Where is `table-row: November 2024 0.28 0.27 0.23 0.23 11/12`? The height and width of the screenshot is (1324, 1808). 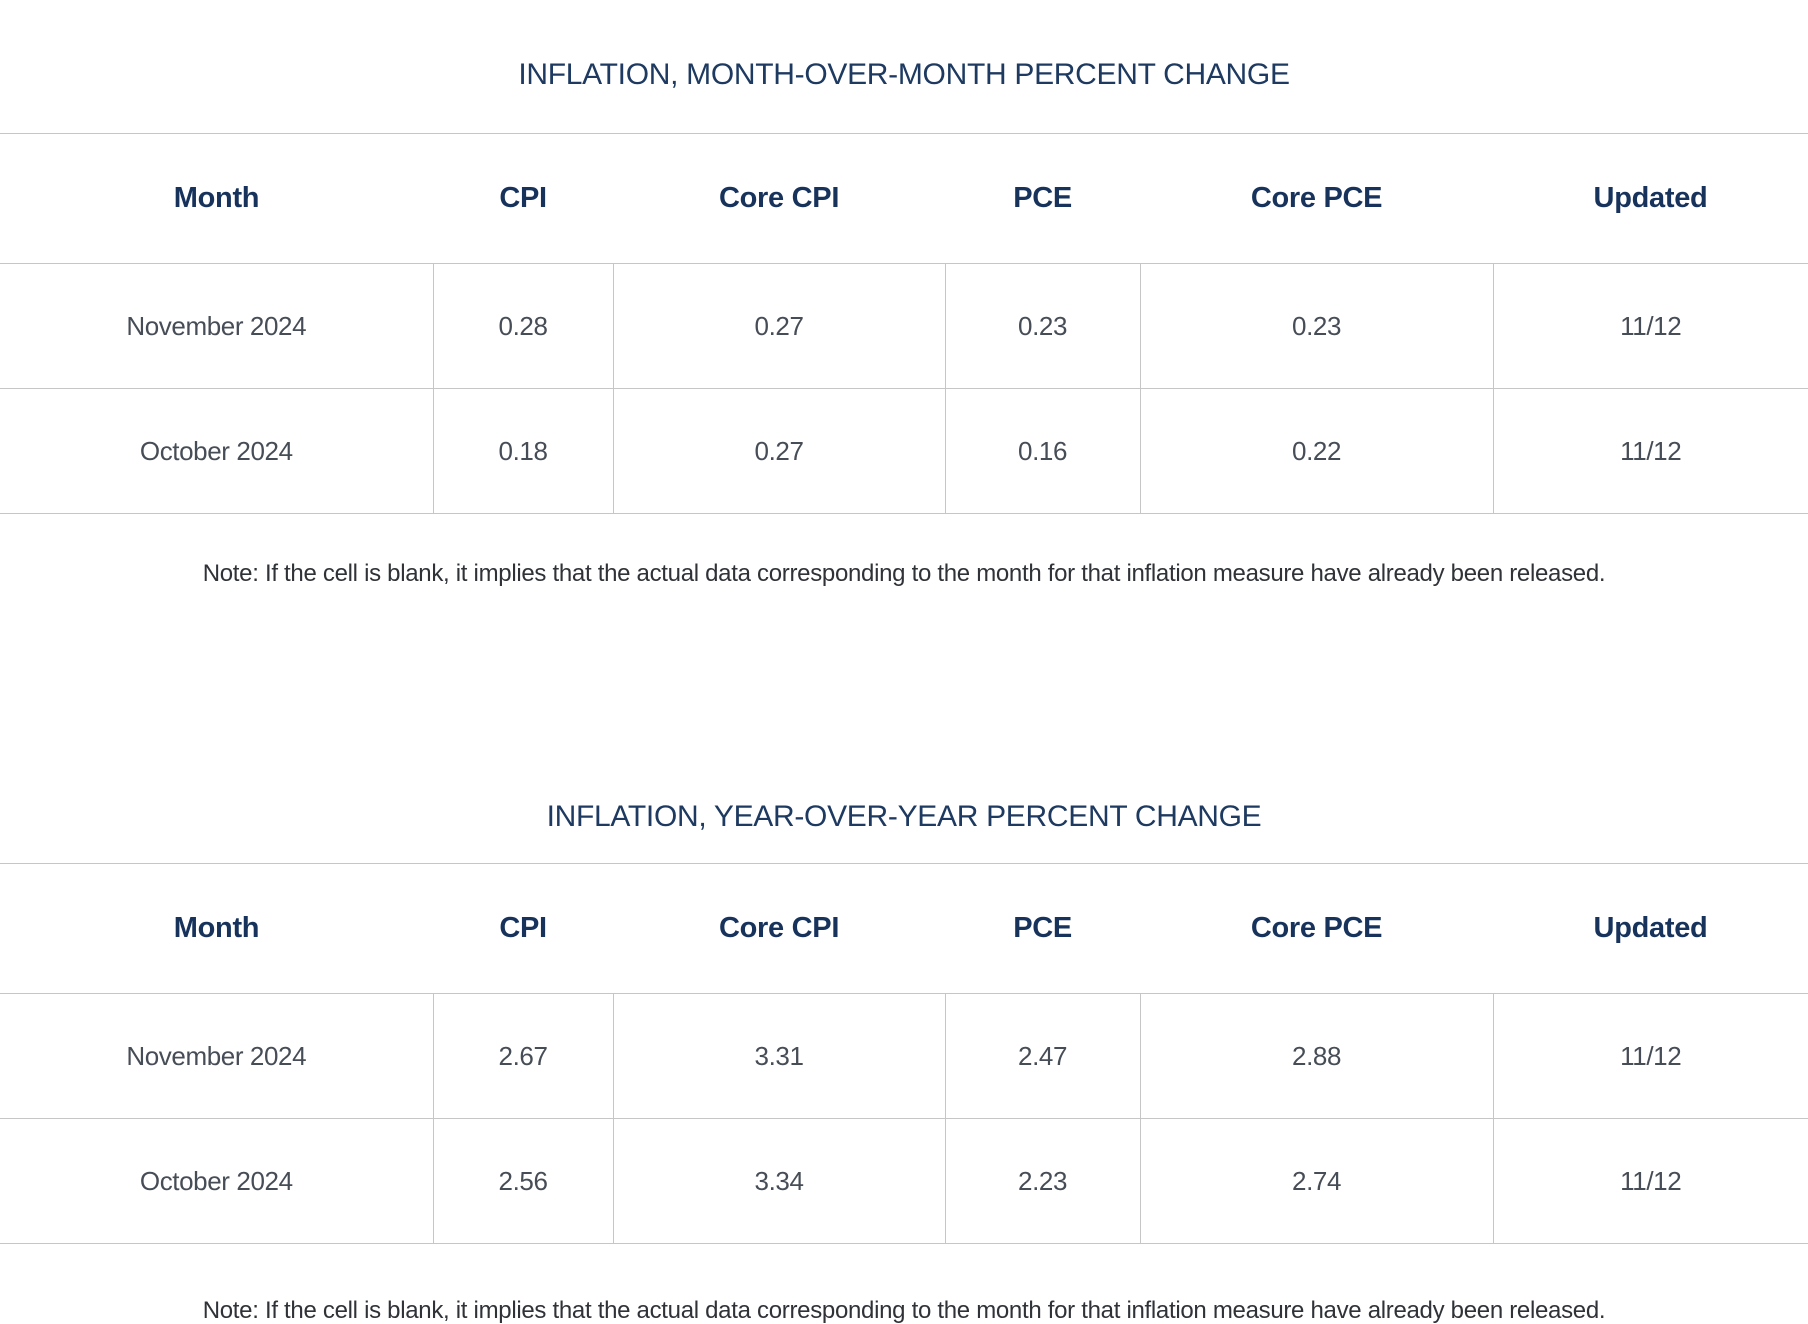 table-row: November 2024 0.28 0.27 0.23 0.23 11/12 is located at coordinates (904, 326).